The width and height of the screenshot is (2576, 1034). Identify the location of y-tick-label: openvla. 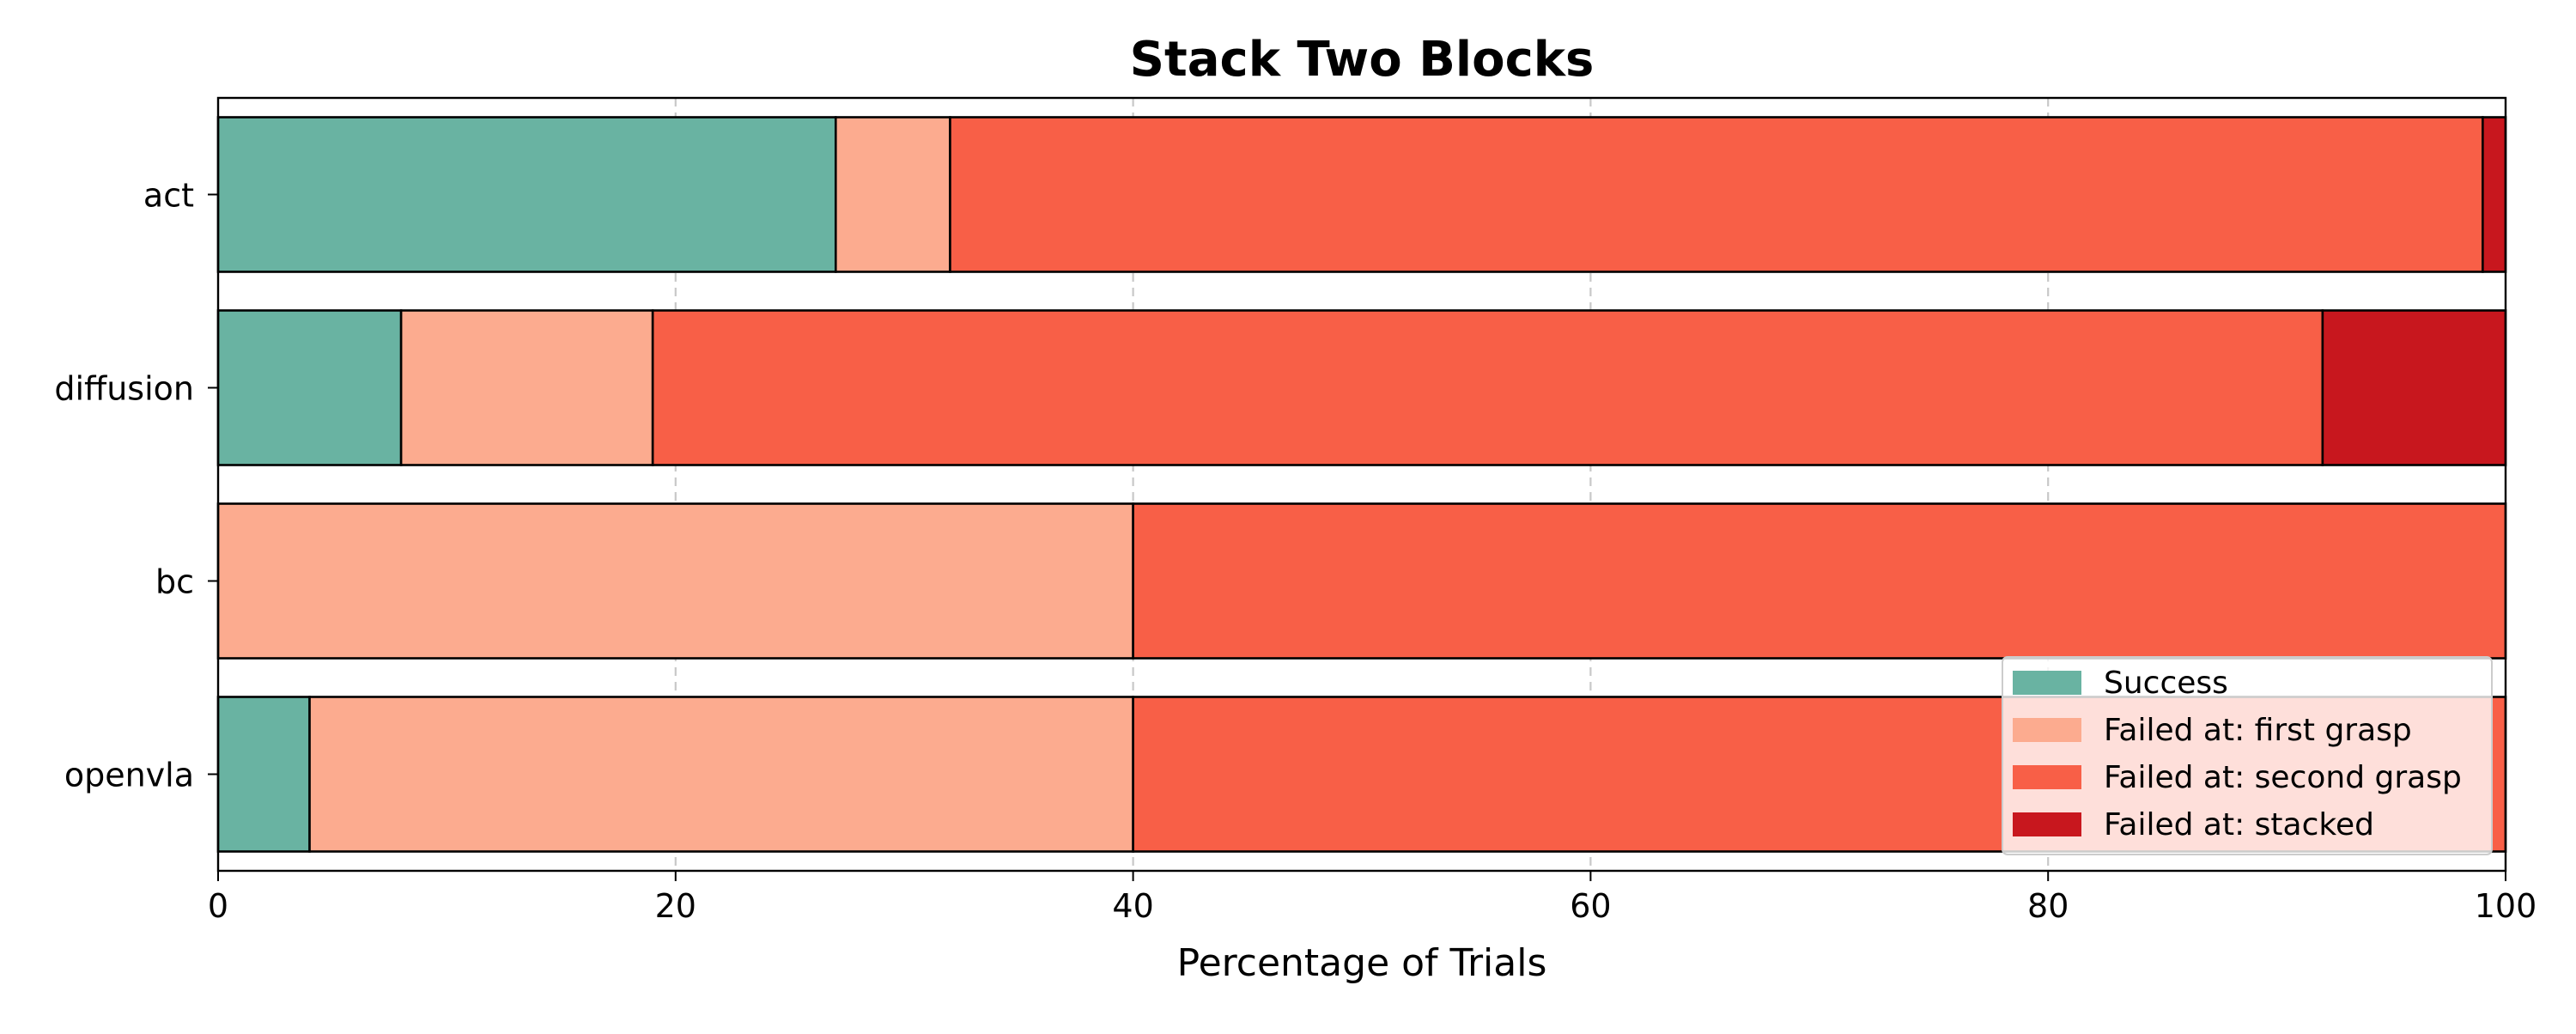
(129, 775).